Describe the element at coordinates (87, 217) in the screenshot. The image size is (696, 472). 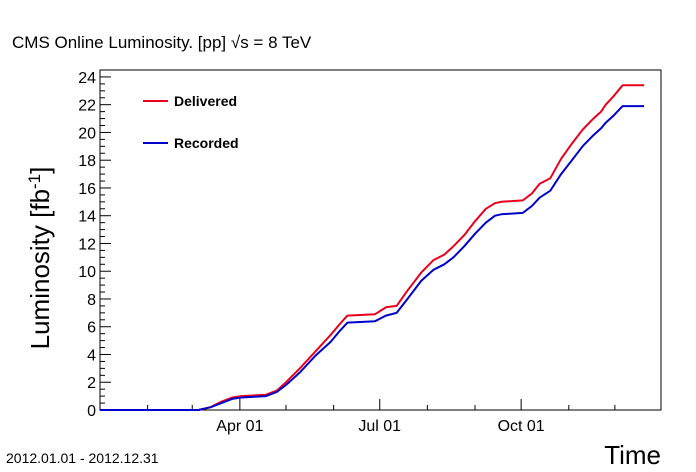
I see `y-tick-label: 14` at that location.